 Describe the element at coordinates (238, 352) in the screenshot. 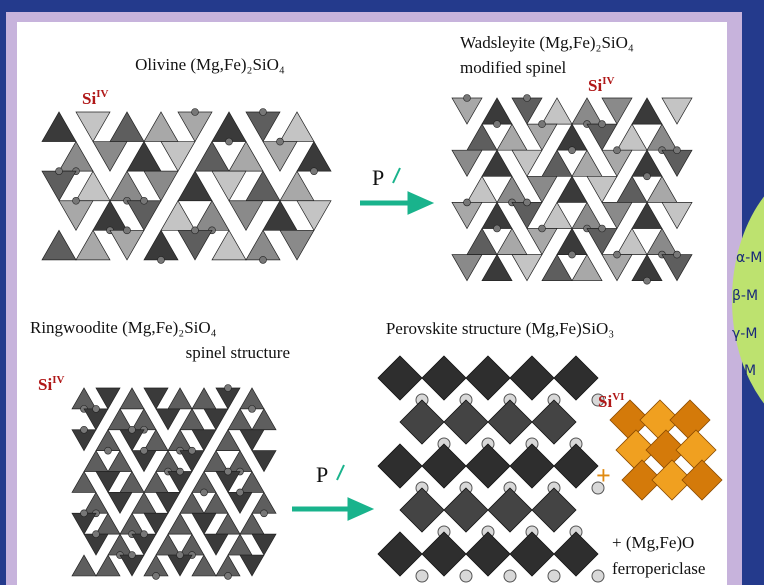

I see `ringwoodite-subtitle: spinel structure` at that location.